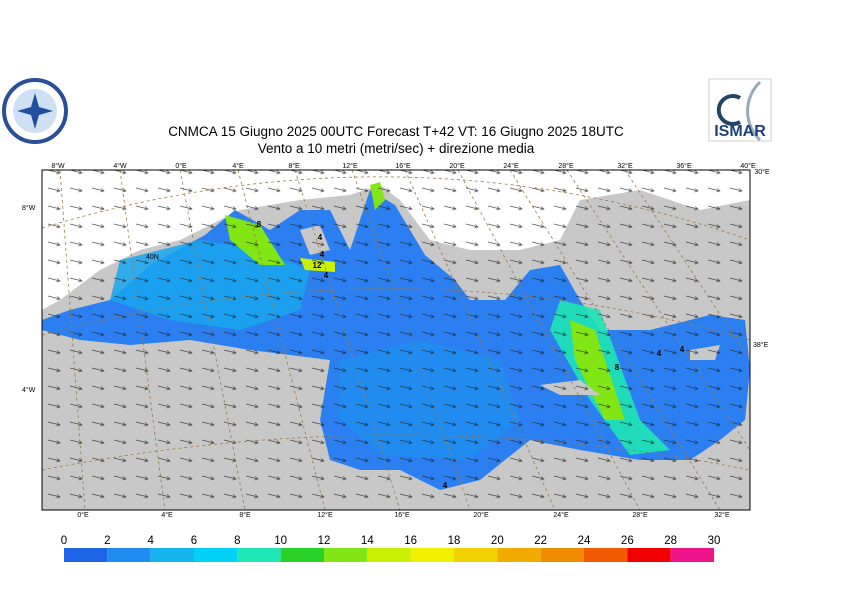 Image resolution: width=842 pixels, height=596 pixels. What do you see at coordinates (627, 541) in the screenshot?
I see `colorbar-label: 26` at bounding box center [627, 541].